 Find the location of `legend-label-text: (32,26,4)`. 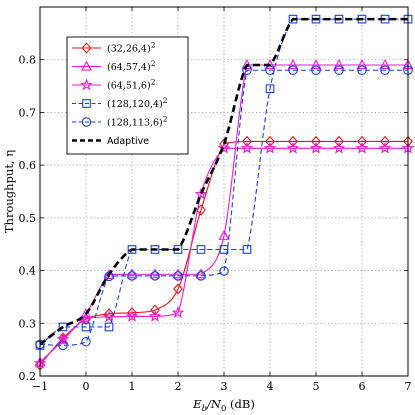

legend-label-text: (32,26,4) is located at coordinates (129, 49).